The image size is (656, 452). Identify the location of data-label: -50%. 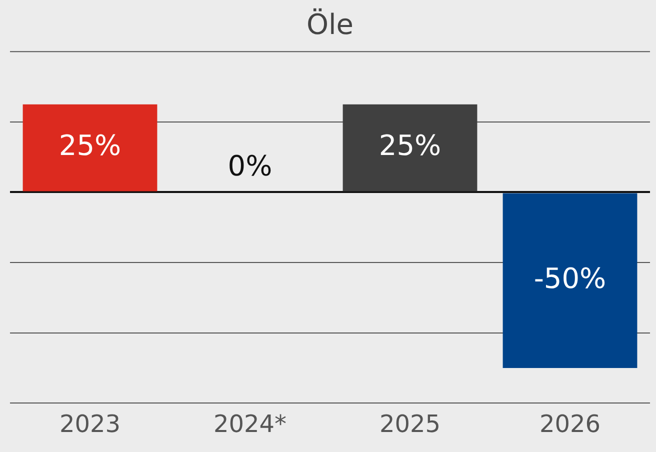
(570, 278).